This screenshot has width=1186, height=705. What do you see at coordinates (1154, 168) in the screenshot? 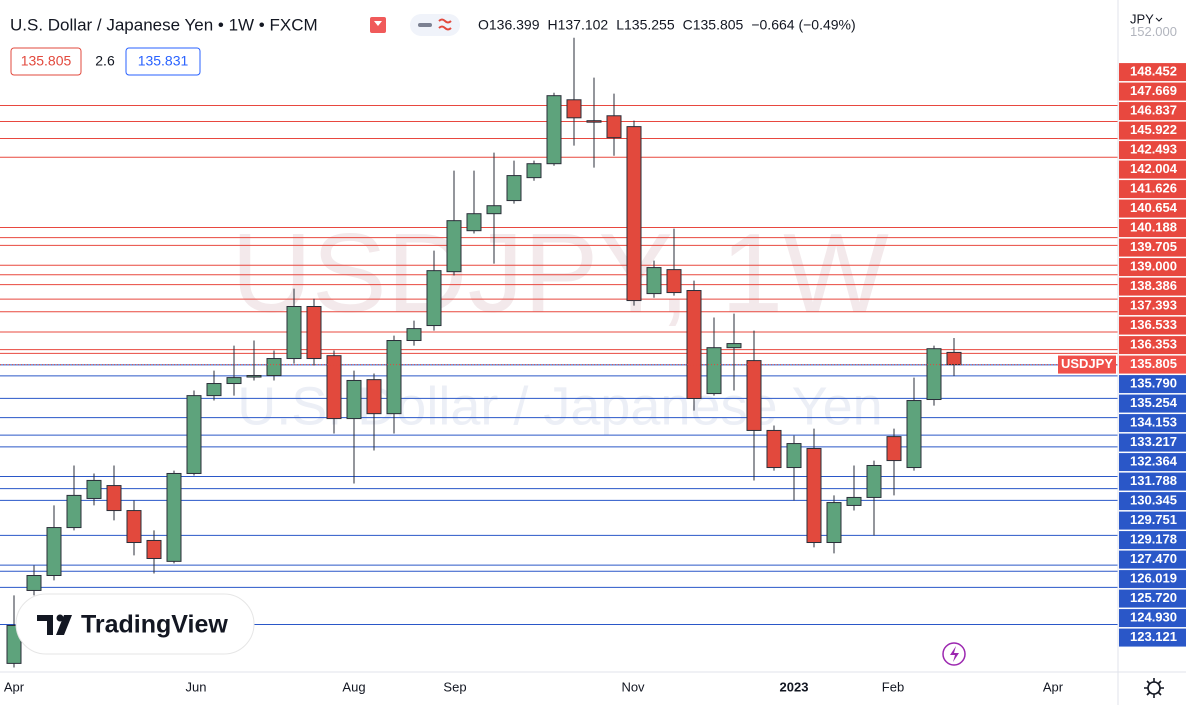
I see `level-label: 142.004` at bounding box center [1154, 168].